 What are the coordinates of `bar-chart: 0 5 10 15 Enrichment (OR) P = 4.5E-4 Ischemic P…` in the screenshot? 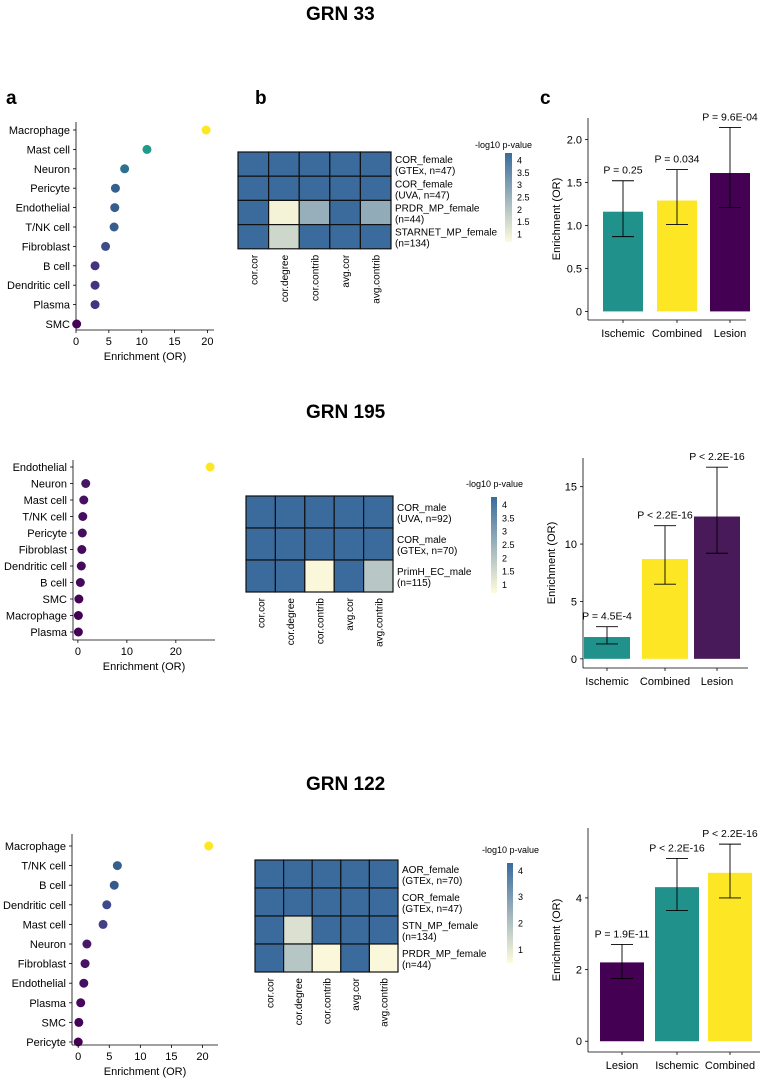 It's located at (647, 569).